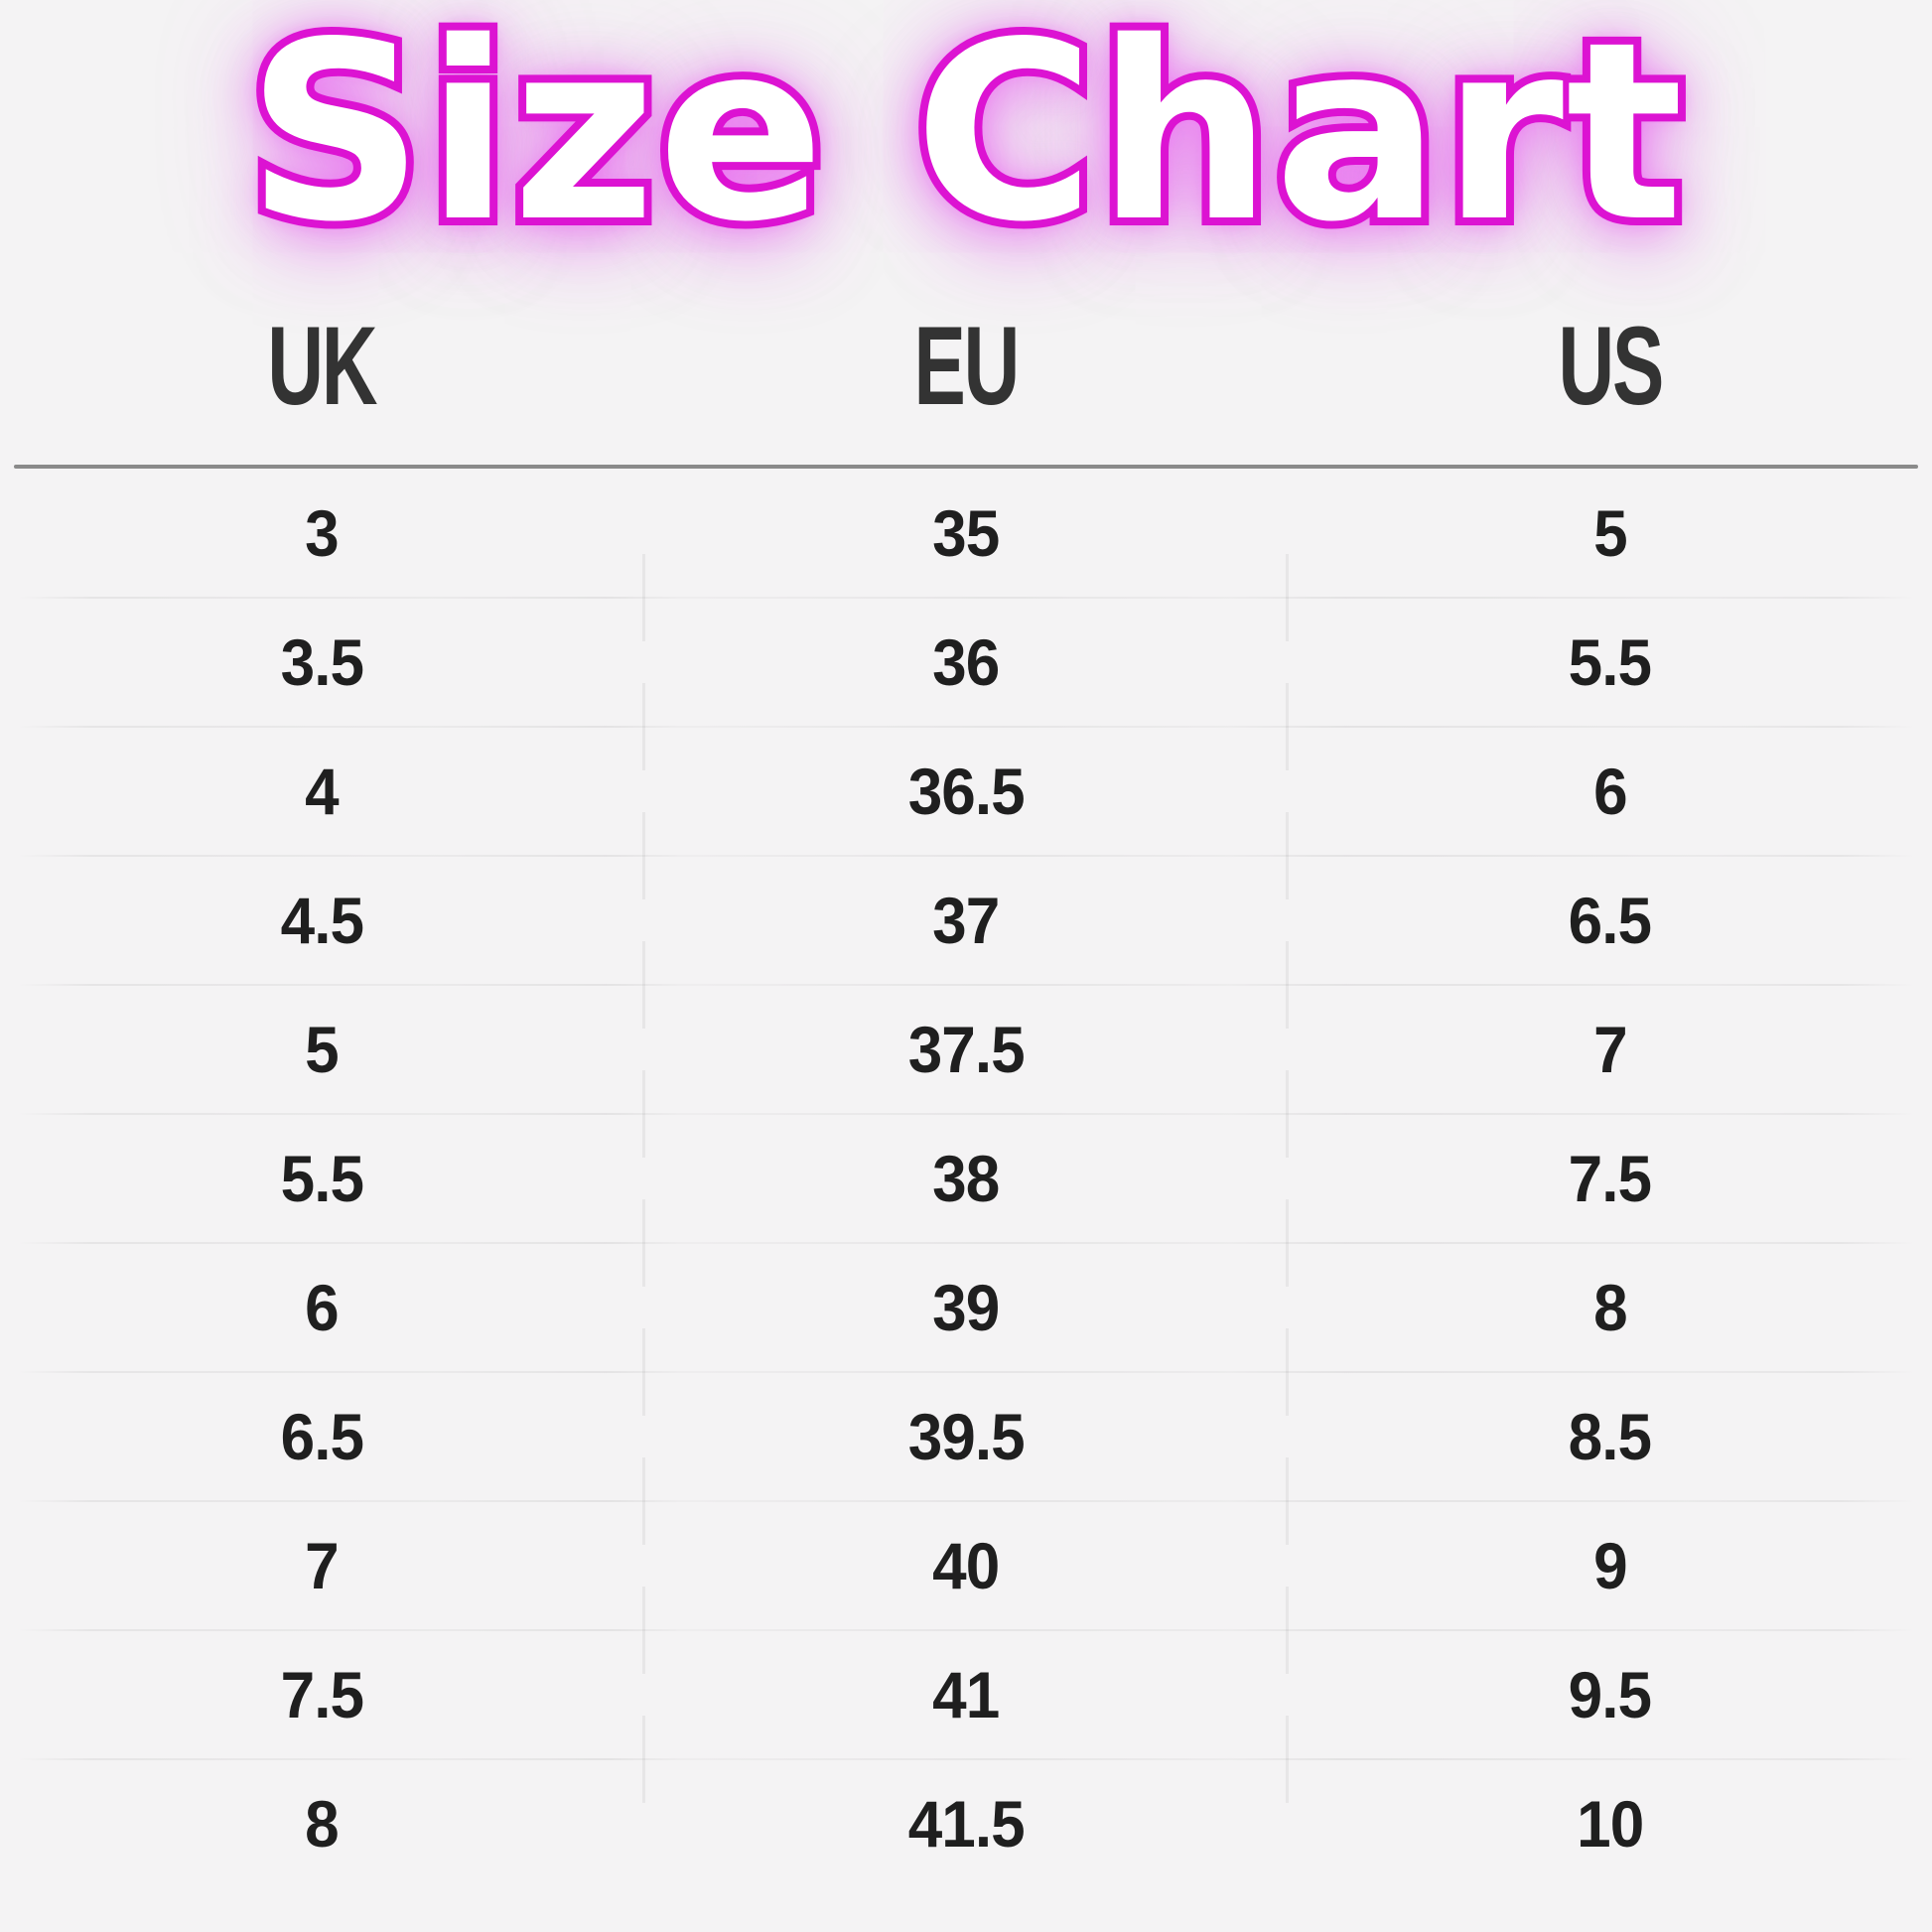  I want to click on header-divider, so click(966, 467).